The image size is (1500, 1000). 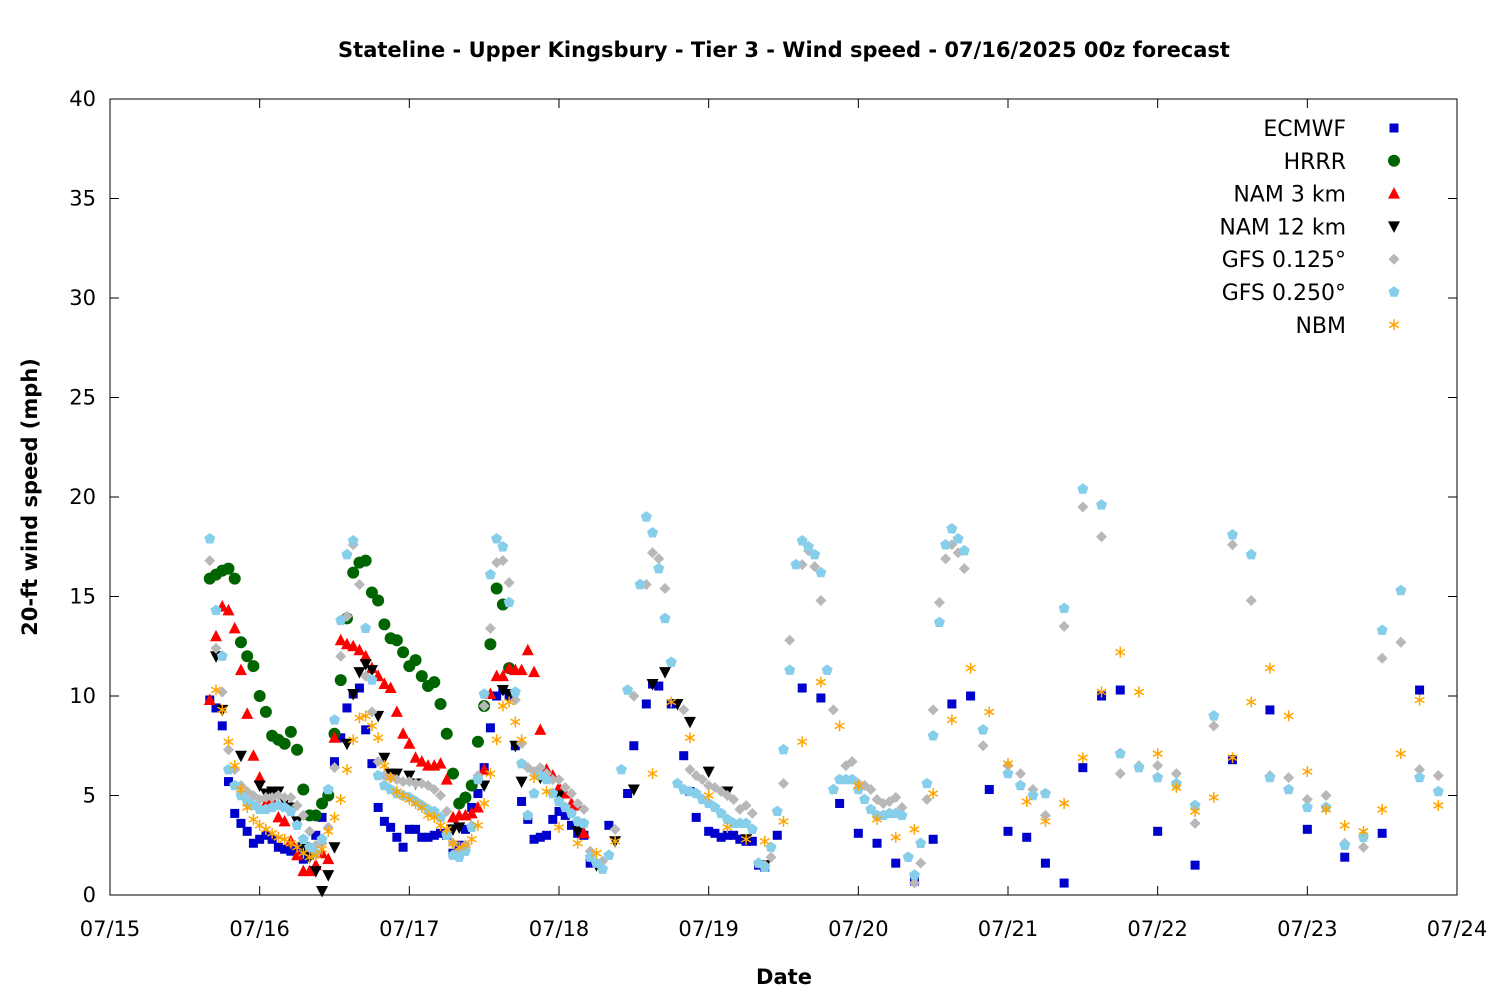 What do you see at coordinates (82, 497) in the screenshot?
I see `y-tick-label: 20` at bounding box center [82, 497].